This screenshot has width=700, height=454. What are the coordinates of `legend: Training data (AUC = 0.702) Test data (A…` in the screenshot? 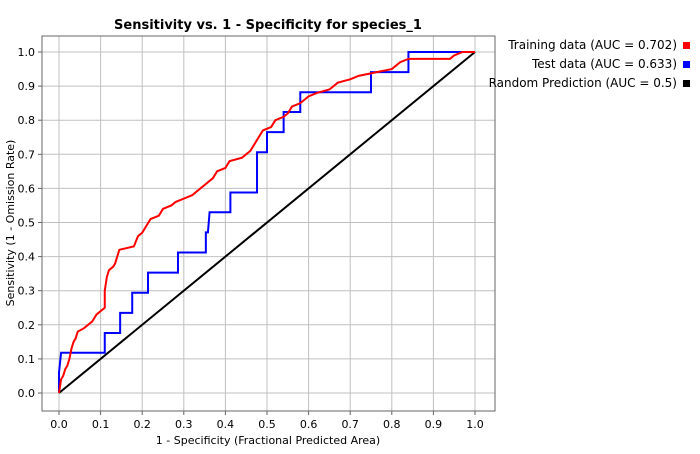 It's located at (589, 64).